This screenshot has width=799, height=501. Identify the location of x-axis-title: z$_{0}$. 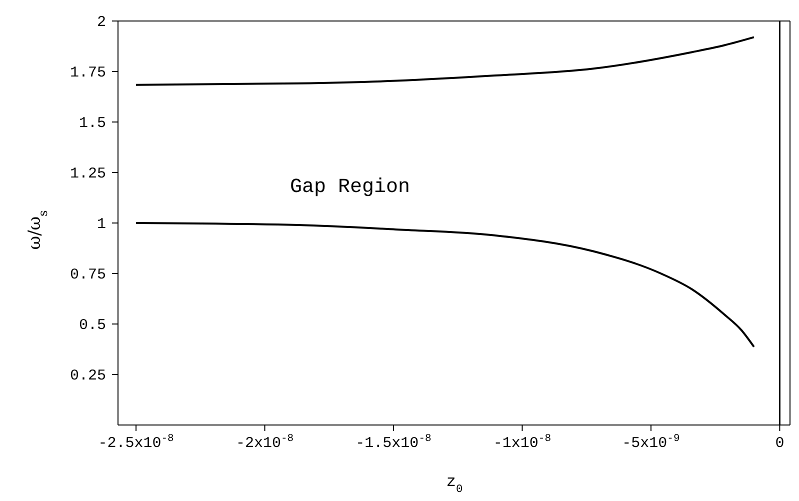
(454, 484).